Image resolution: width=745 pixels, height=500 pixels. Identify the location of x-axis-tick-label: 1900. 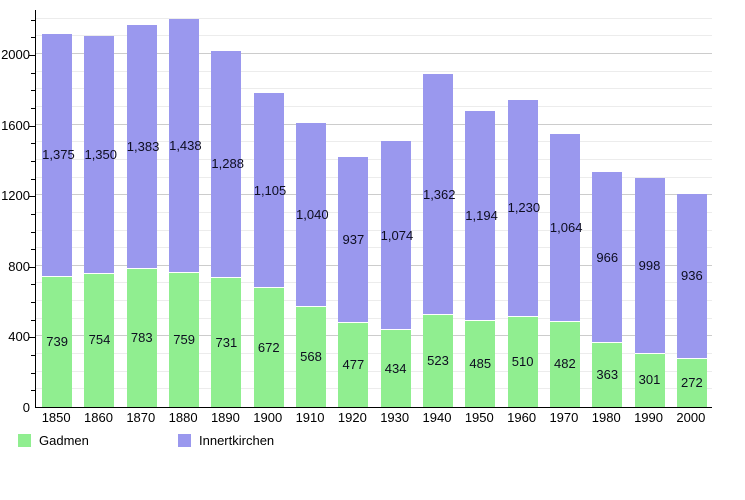
(268, 417).